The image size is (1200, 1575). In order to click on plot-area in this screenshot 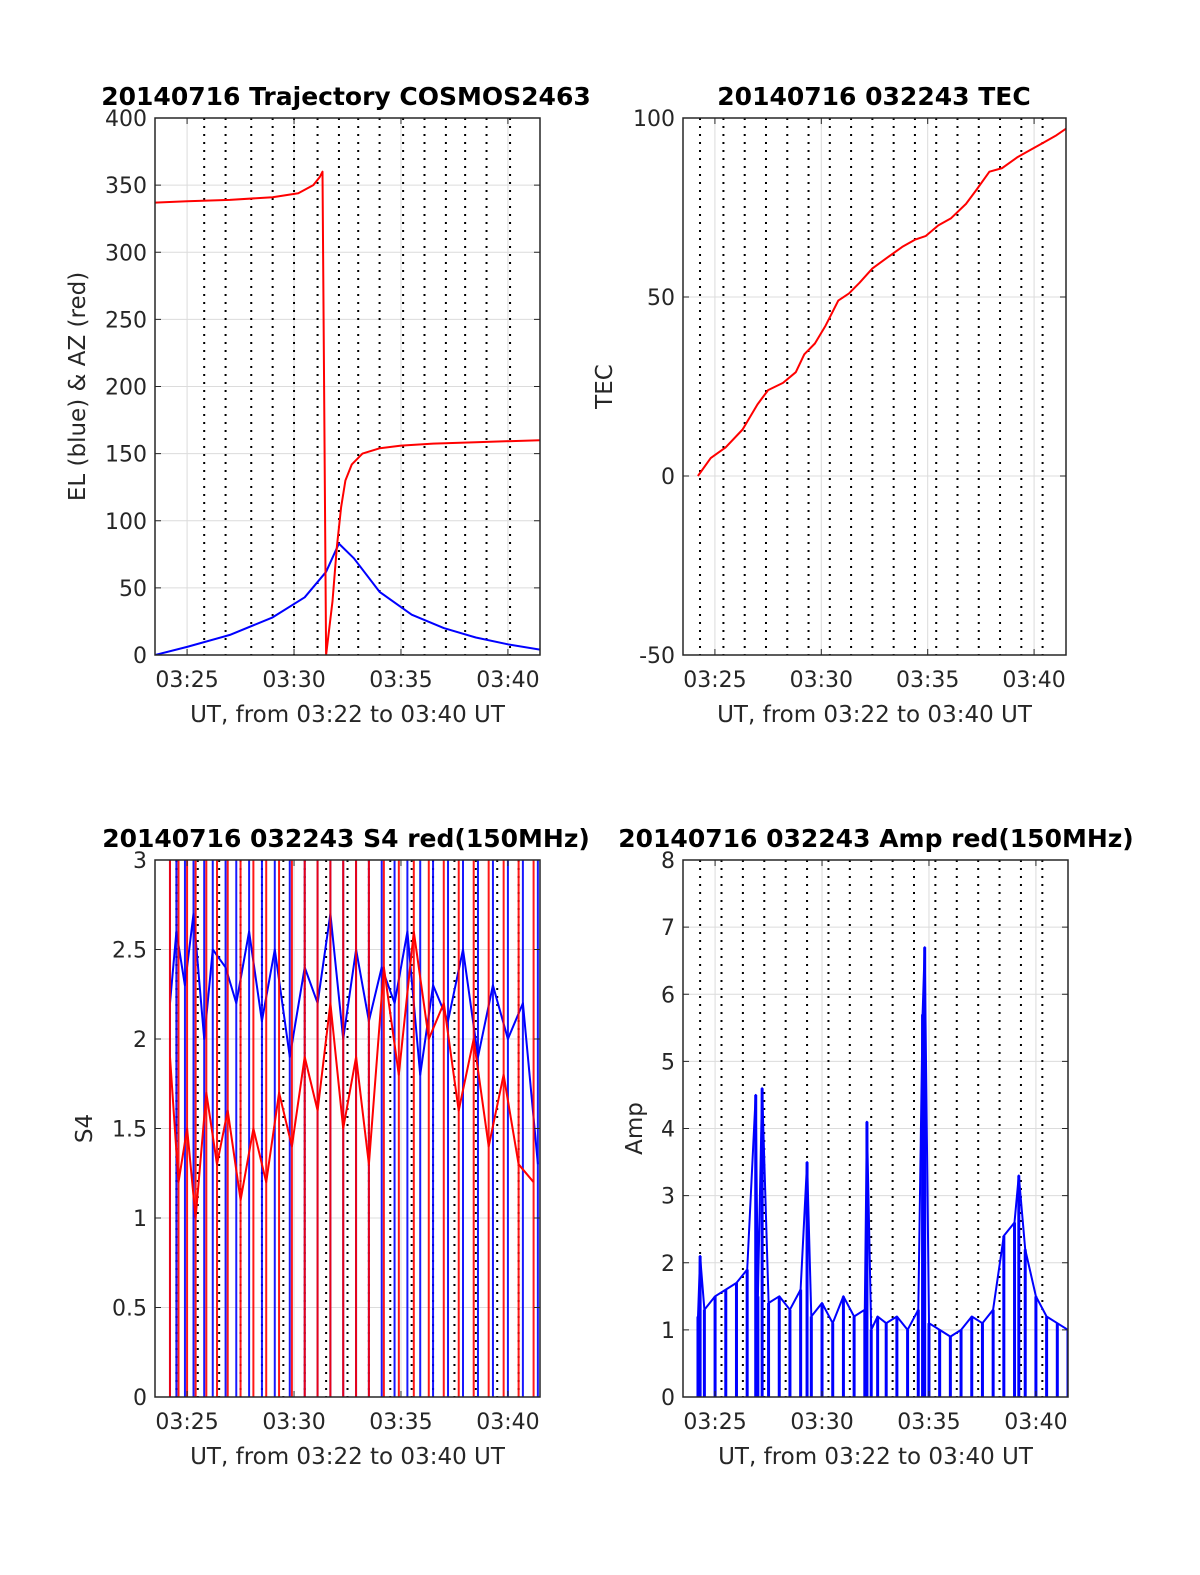, I will do `click(874, 386)`.